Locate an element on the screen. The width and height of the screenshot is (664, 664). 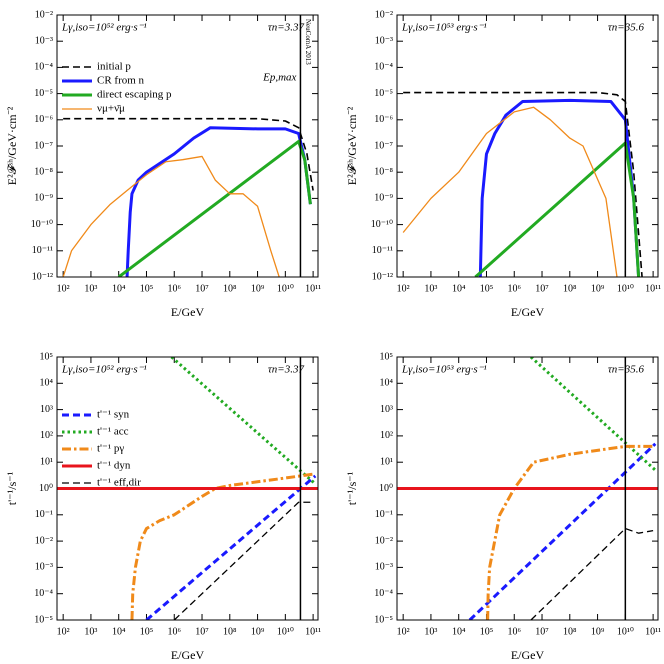
legend-label: CR from n is located at coordinates (121, 81).